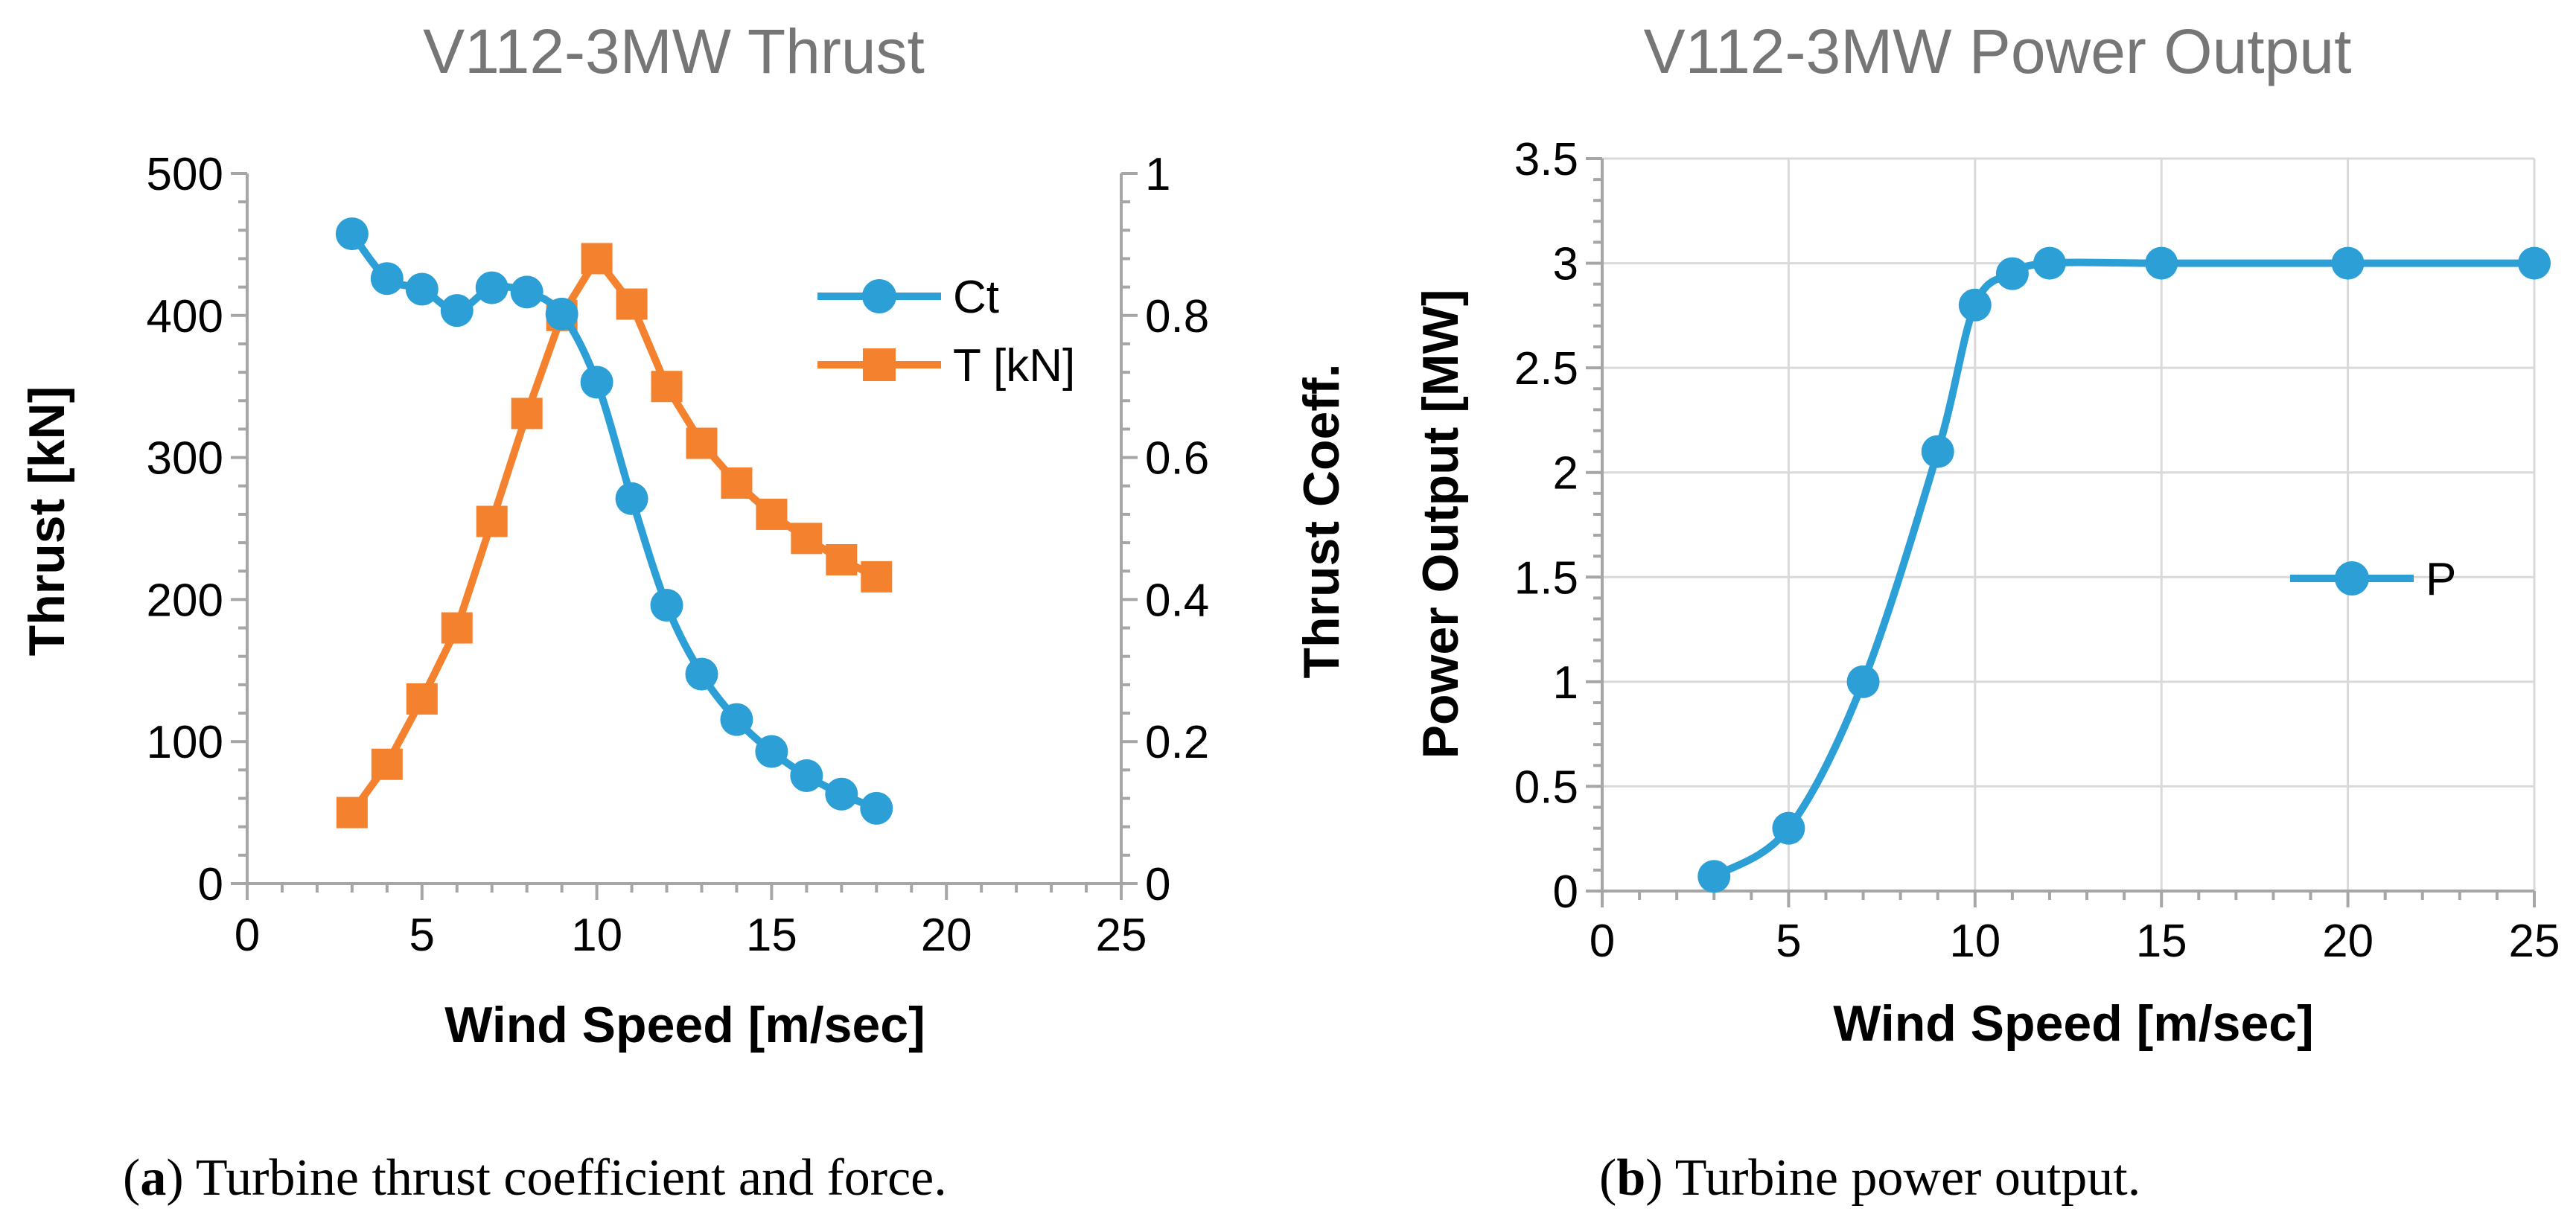 Image resolution: width=2576 pixels, height=1226 pixels. Describe the element at coordinates (47, 521) in the screenshot. I see `chart-thrust-y-title: Thrust [kN]` at that location.